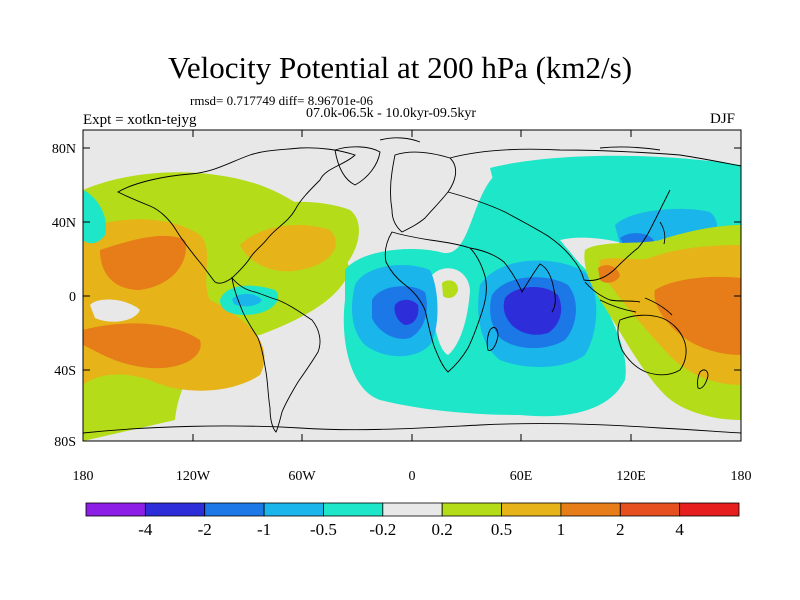  Describe the element at coordinates (302, 476) in the screenshot. I see `x-tick-label-60w: 60W` at that location.